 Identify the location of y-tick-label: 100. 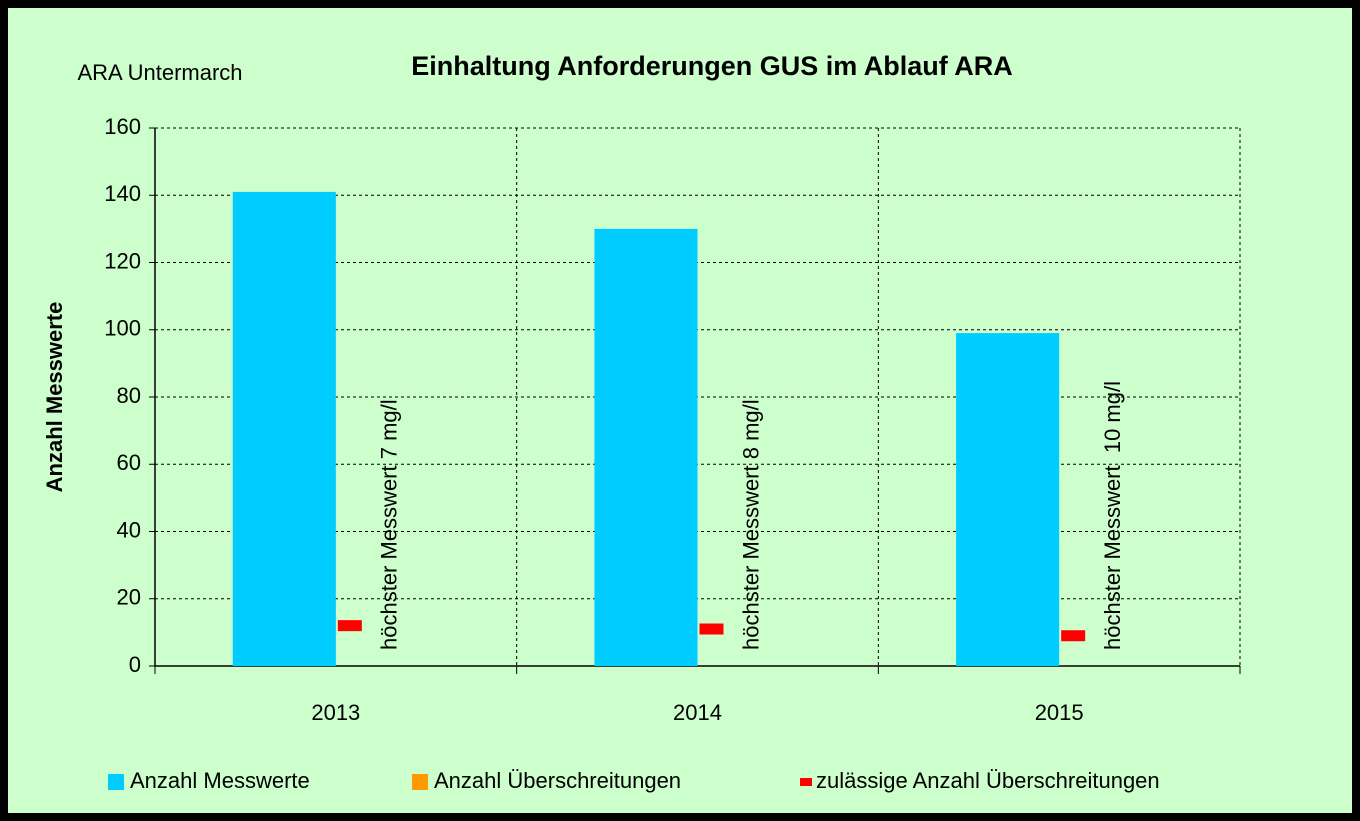
(122, 328).